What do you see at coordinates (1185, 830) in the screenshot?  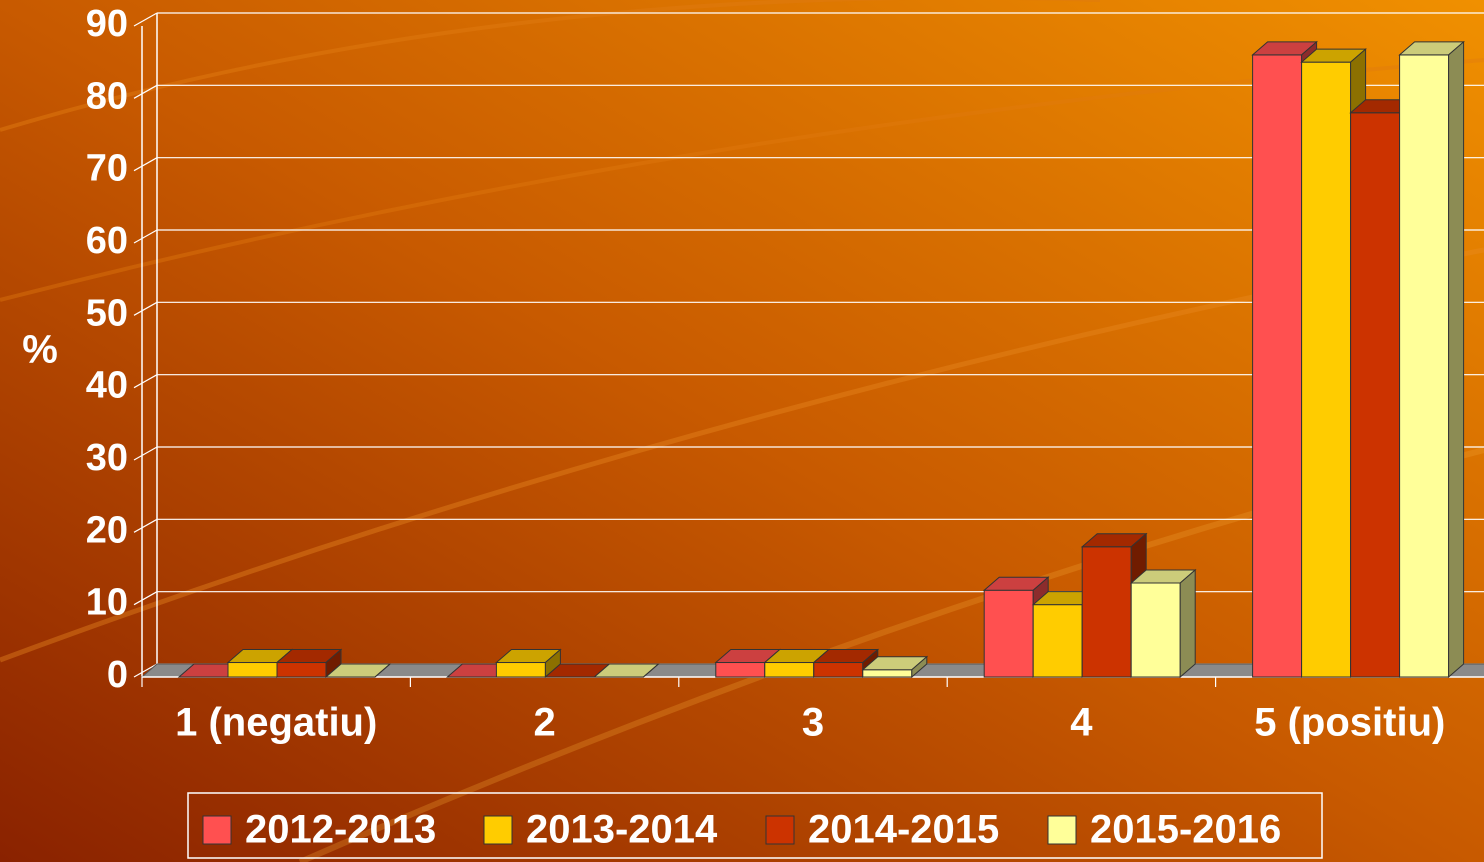 I see `legend-label: 2015-2016` at bounding box center [1185, 830].